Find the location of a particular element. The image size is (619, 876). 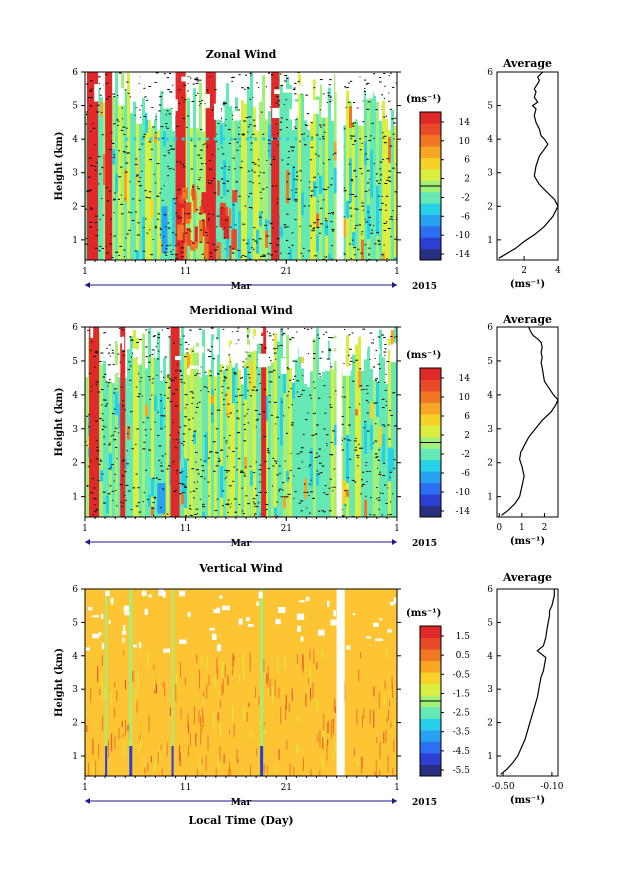

downdraft-column is located at coordinates (106, 682).